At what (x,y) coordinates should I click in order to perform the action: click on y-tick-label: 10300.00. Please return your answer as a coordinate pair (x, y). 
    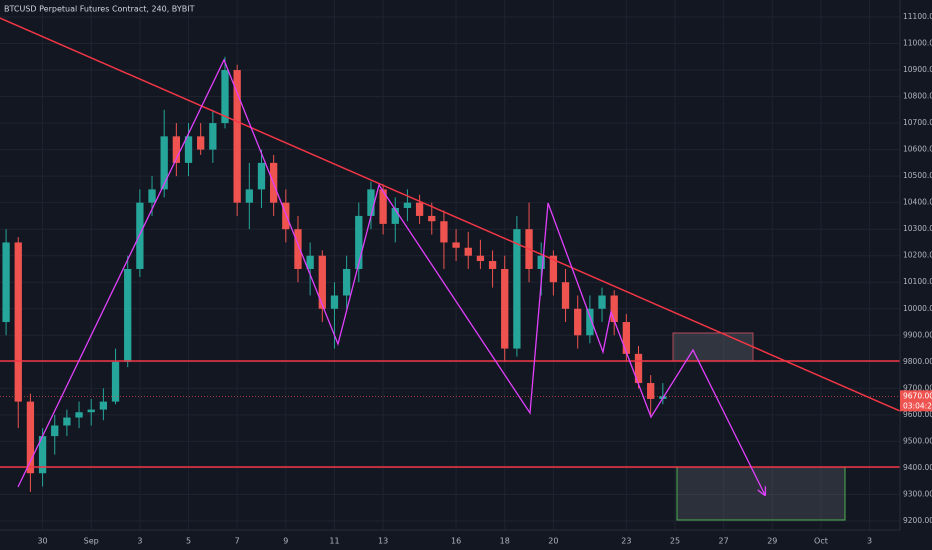
    Looking at the image, I should click on (917, 228).